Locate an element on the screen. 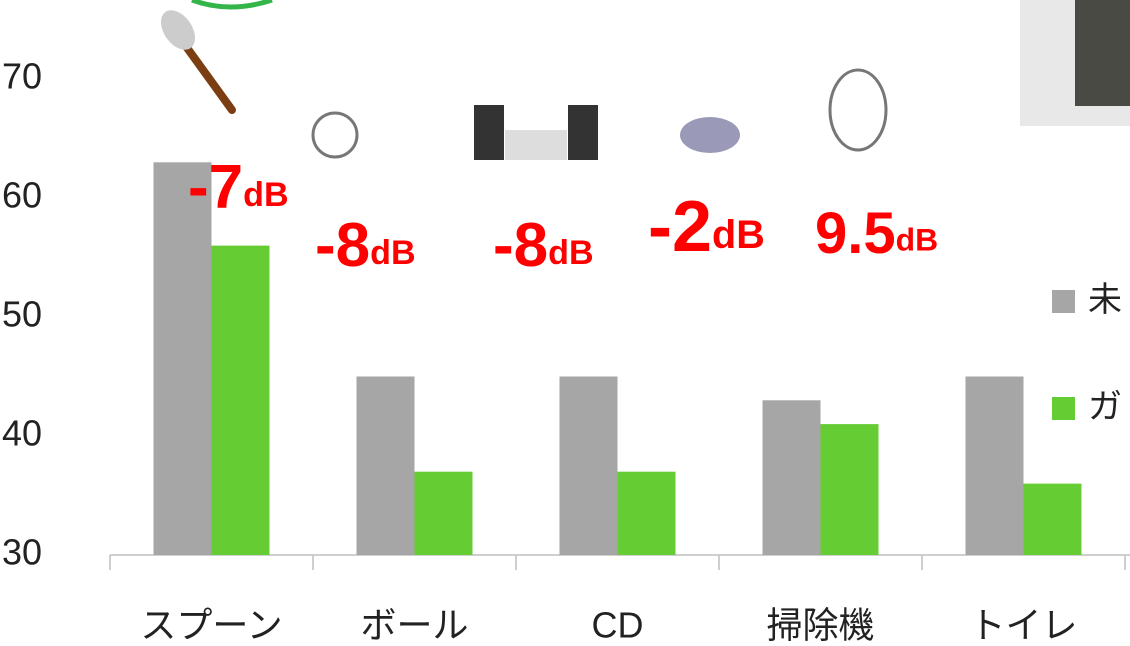  annotation-value: -2 is located at coordinates (680, 227).